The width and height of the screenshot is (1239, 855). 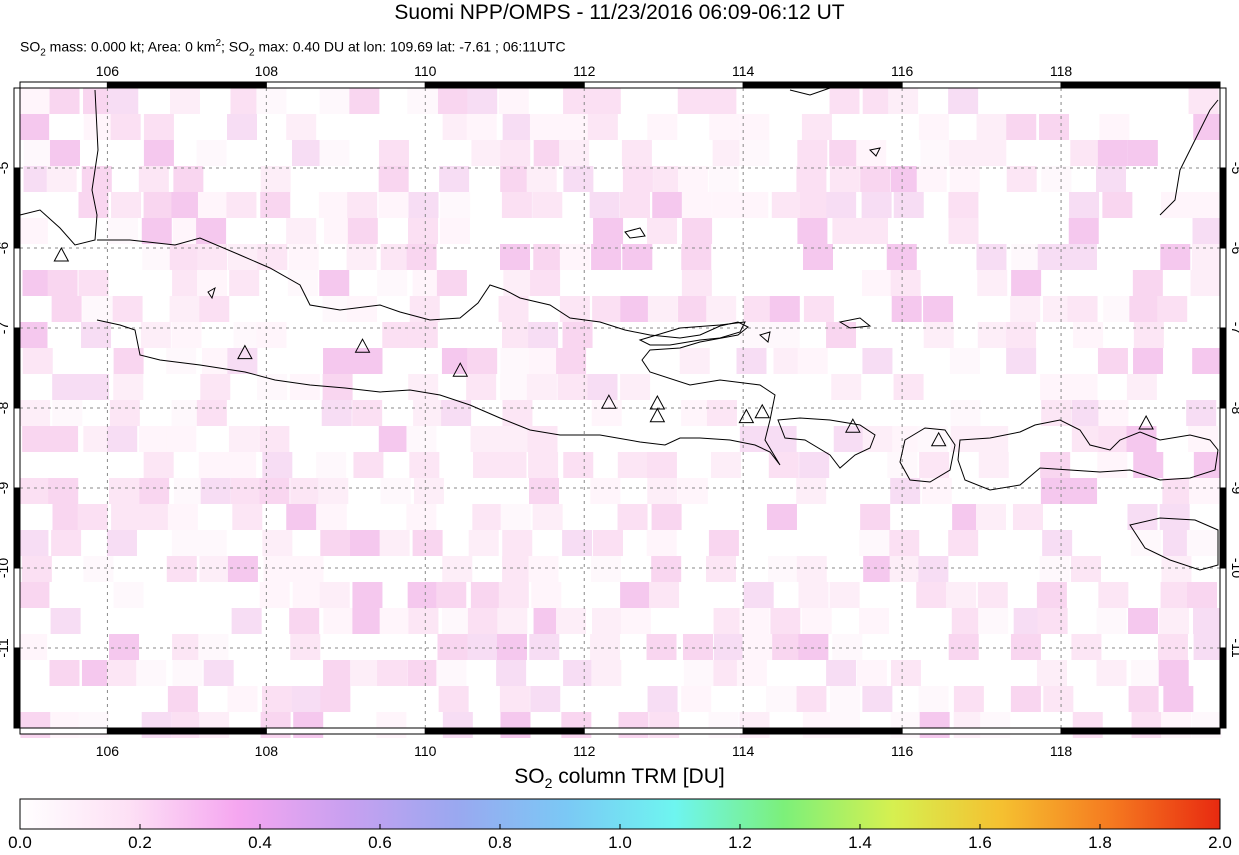 What do you see at coordinates (529, 776) in the screenshot?
I see `colorbar-title-main: SO` at bounding box center [529, 776].